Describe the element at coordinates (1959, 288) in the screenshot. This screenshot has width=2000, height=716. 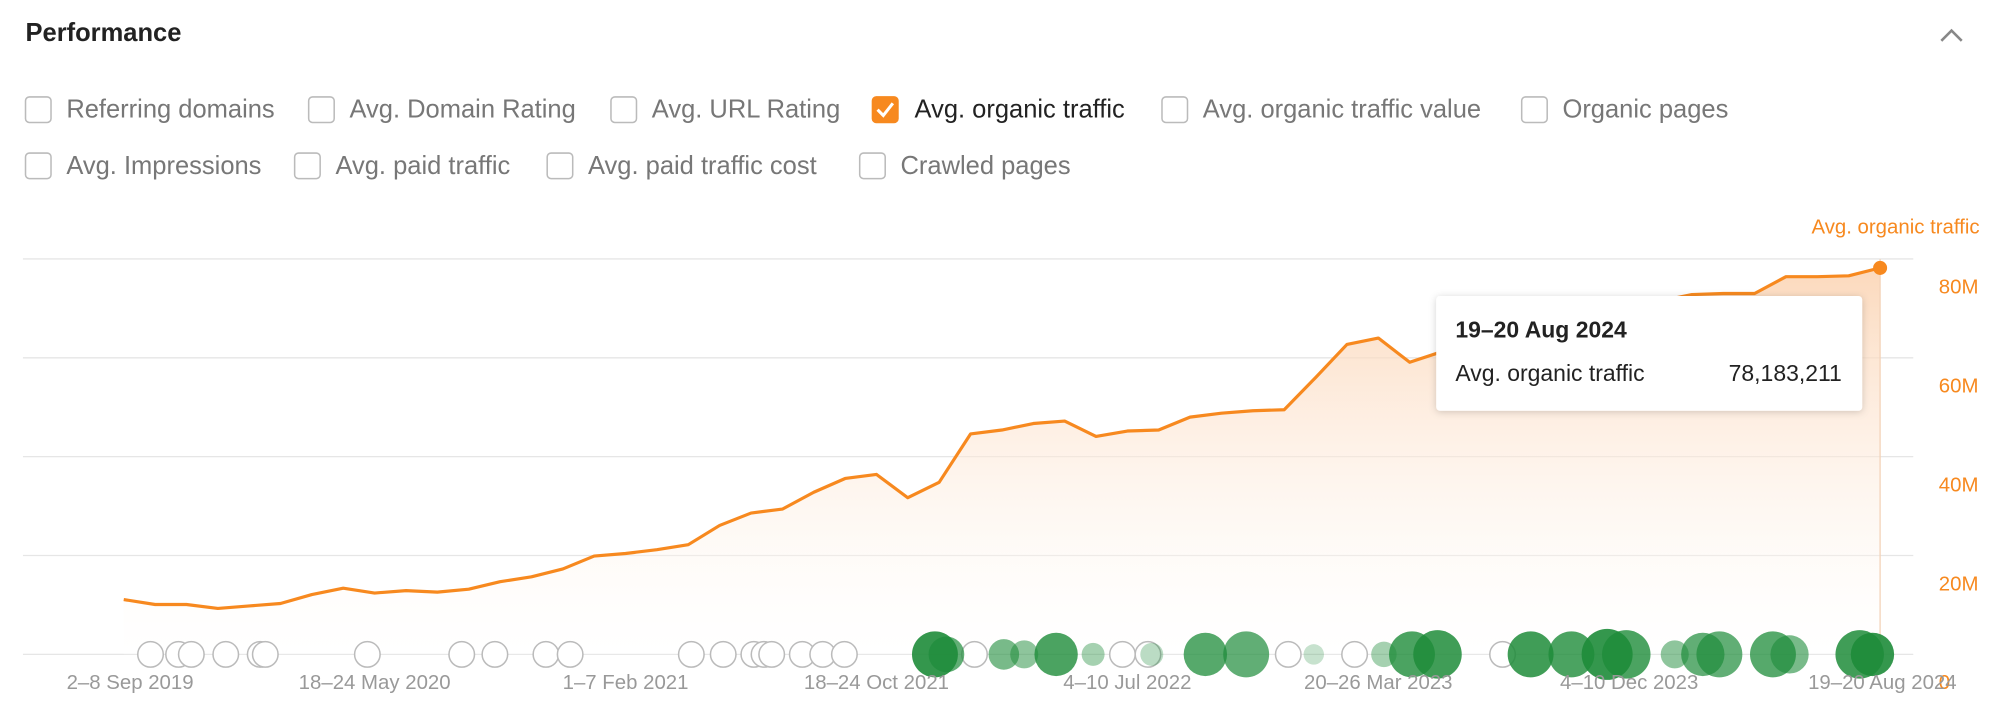
I see `y-tick-label: 80M` at that location.